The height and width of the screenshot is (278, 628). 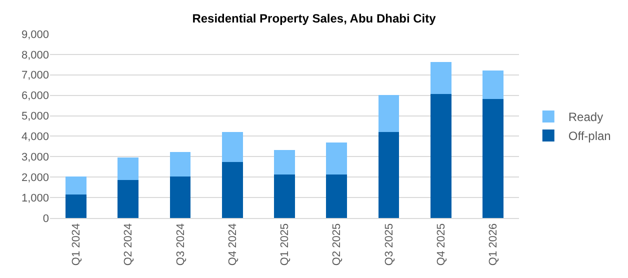 I want to click on x-tick-label: Q4 2024, so click(x=232, y=244).